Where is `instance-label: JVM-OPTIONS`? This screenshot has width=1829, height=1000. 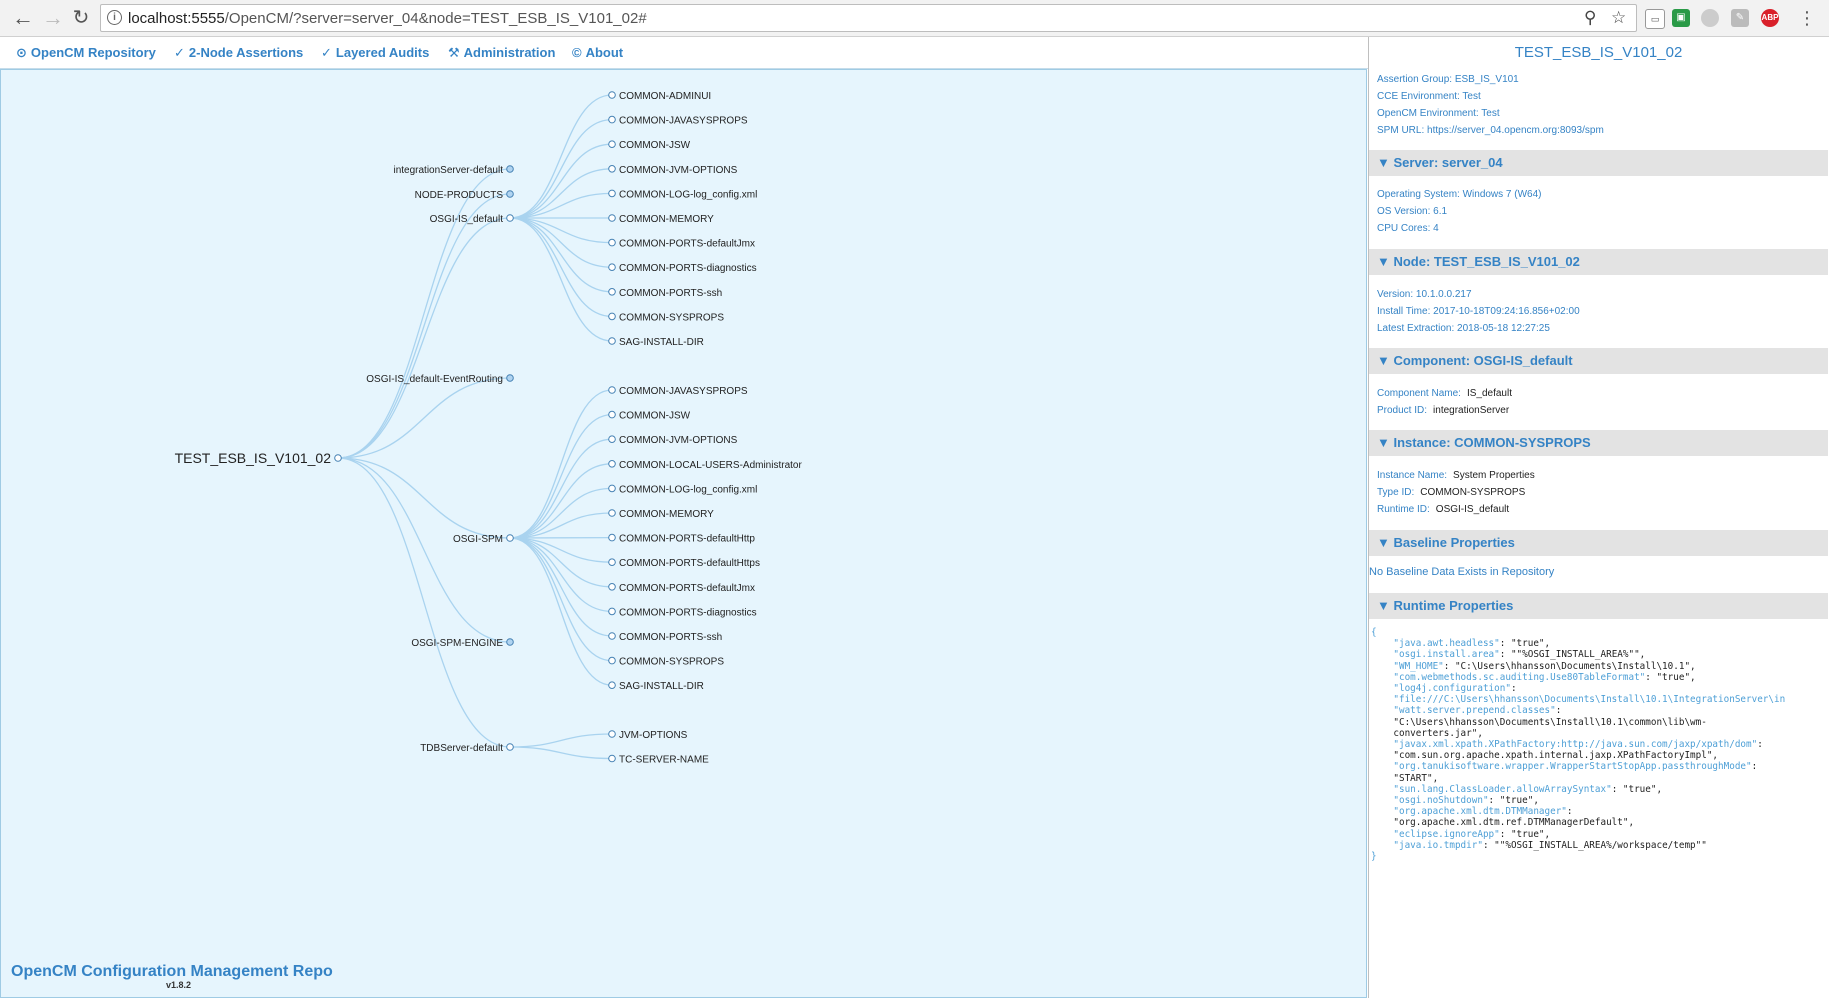
instance-label: JVM-OPTIONS is located at coordinates (653, 735).